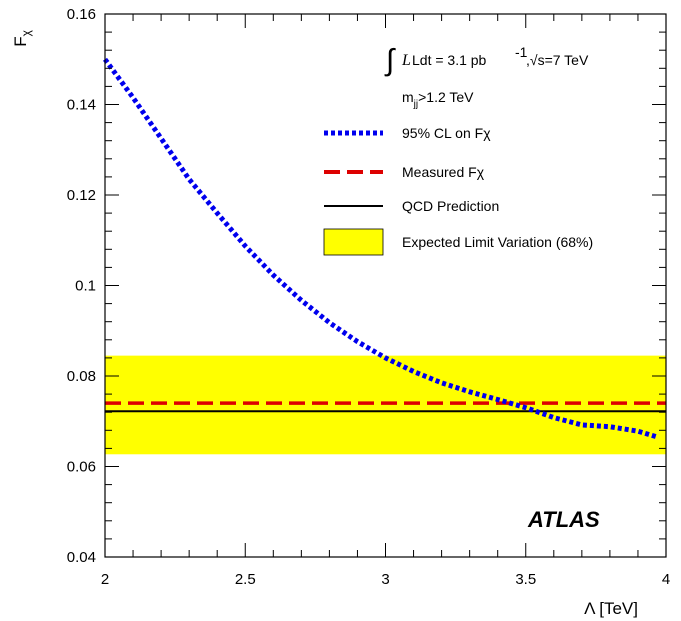  What do you see at coordinates (353, 242) in the screenshot?
I see `legend-swatch-band` at bounding box center [353, 242].